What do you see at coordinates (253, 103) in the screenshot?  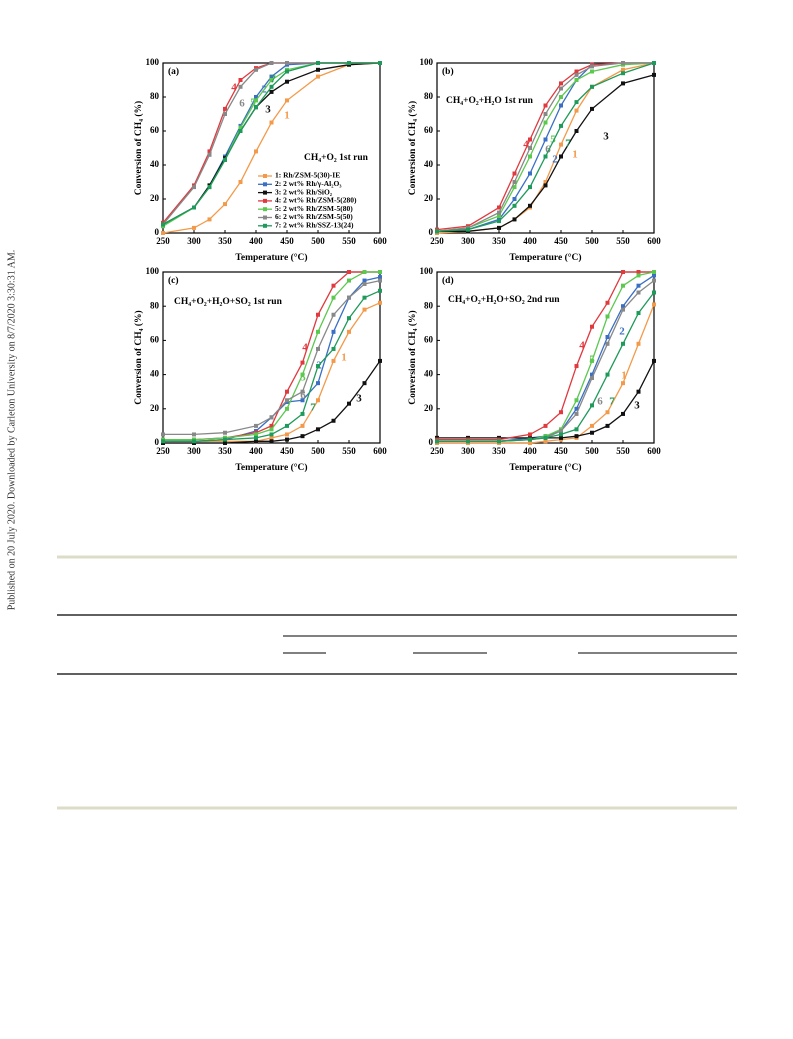 I see `curve-label: 5` at bounding box center [253, 103].